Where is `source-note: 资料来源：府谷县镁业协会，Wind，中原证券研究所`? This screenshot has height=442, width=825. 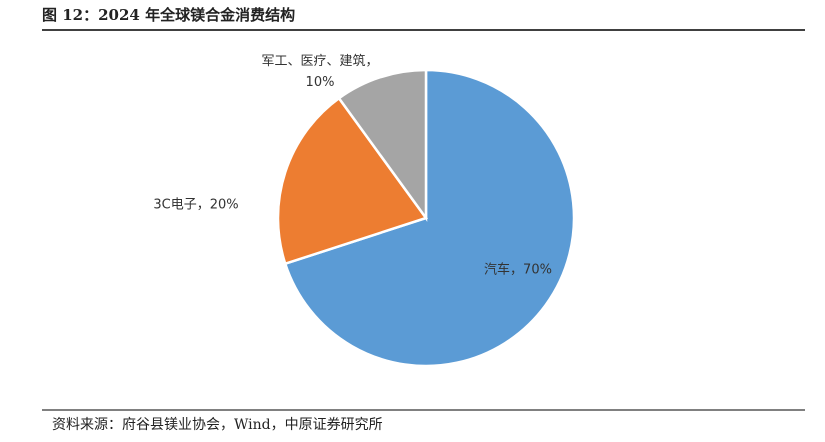
source-note: 资料来源：府谷县镁业协会，Wind，中原证券研究所 is located at coordinates (217, 425).